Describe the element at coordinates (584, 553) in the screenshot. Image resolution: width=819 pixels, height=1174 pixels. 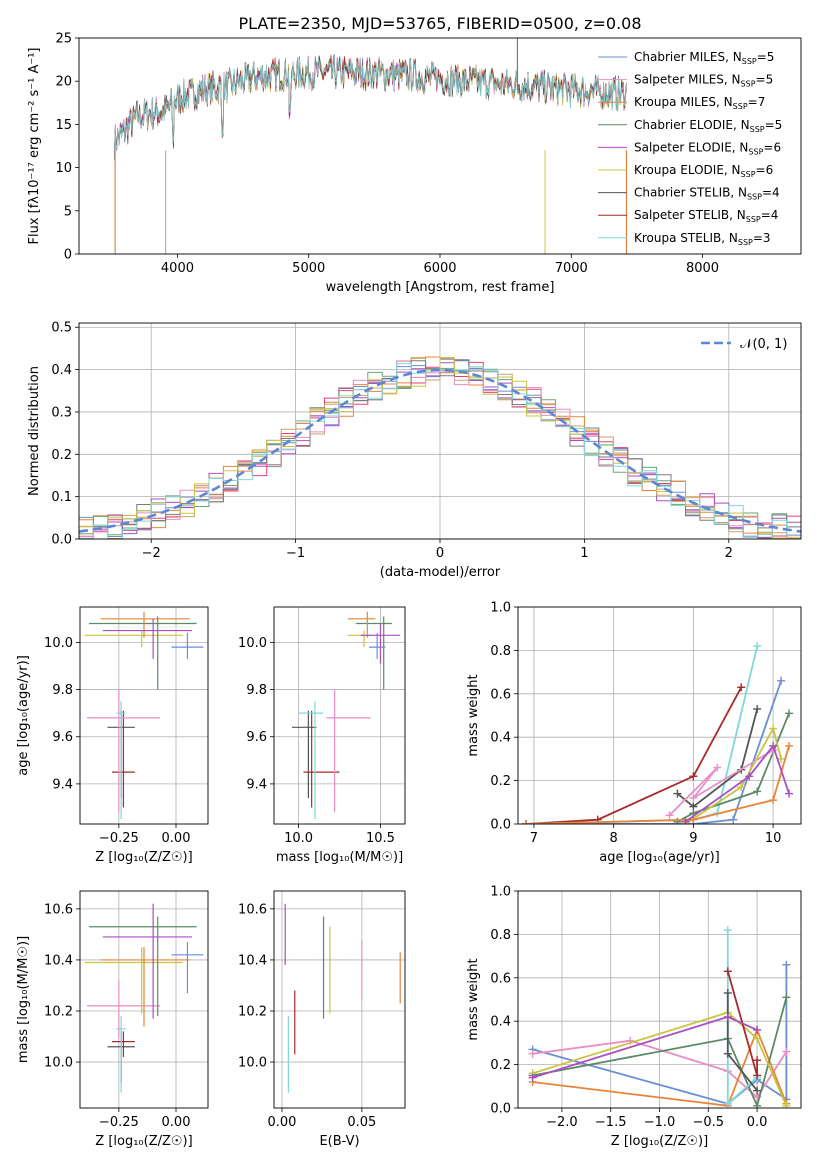
I see `x-tick-label: 1` at that location.